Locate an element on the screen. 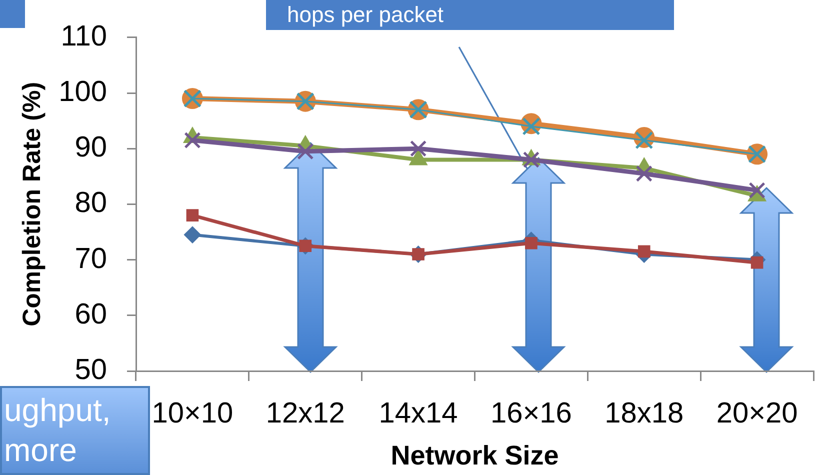 This screenshot has width=827, height=475. y-tick-label: 90 is located at coordinates (90, 148).